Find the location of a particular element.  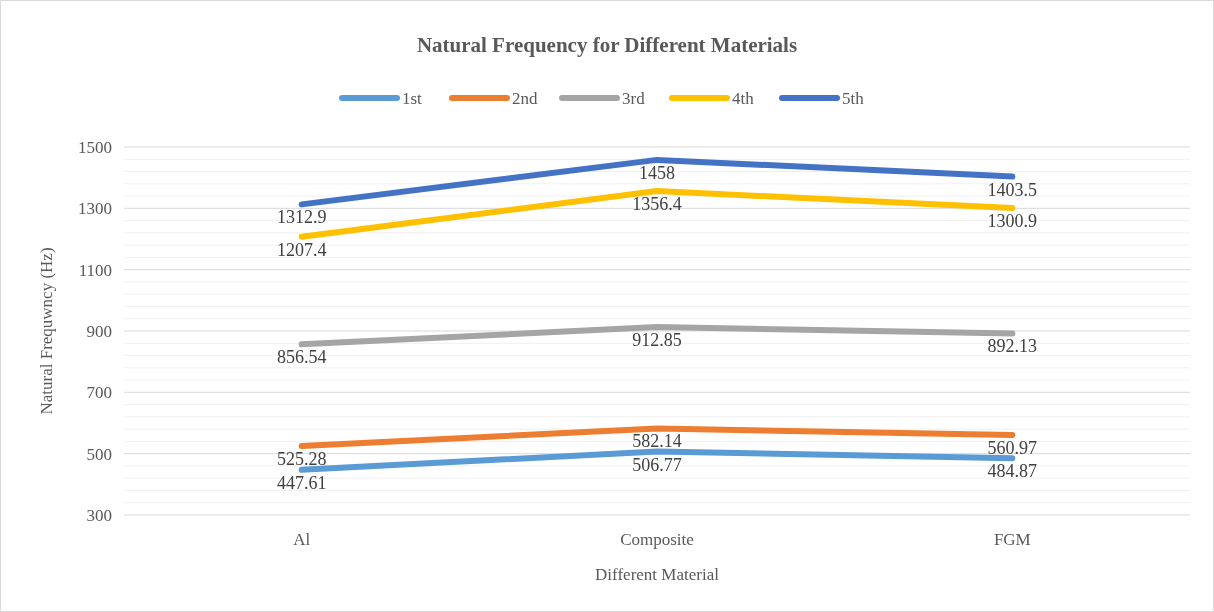

data-label: 560.97 is located at coordinates (1012, 447).